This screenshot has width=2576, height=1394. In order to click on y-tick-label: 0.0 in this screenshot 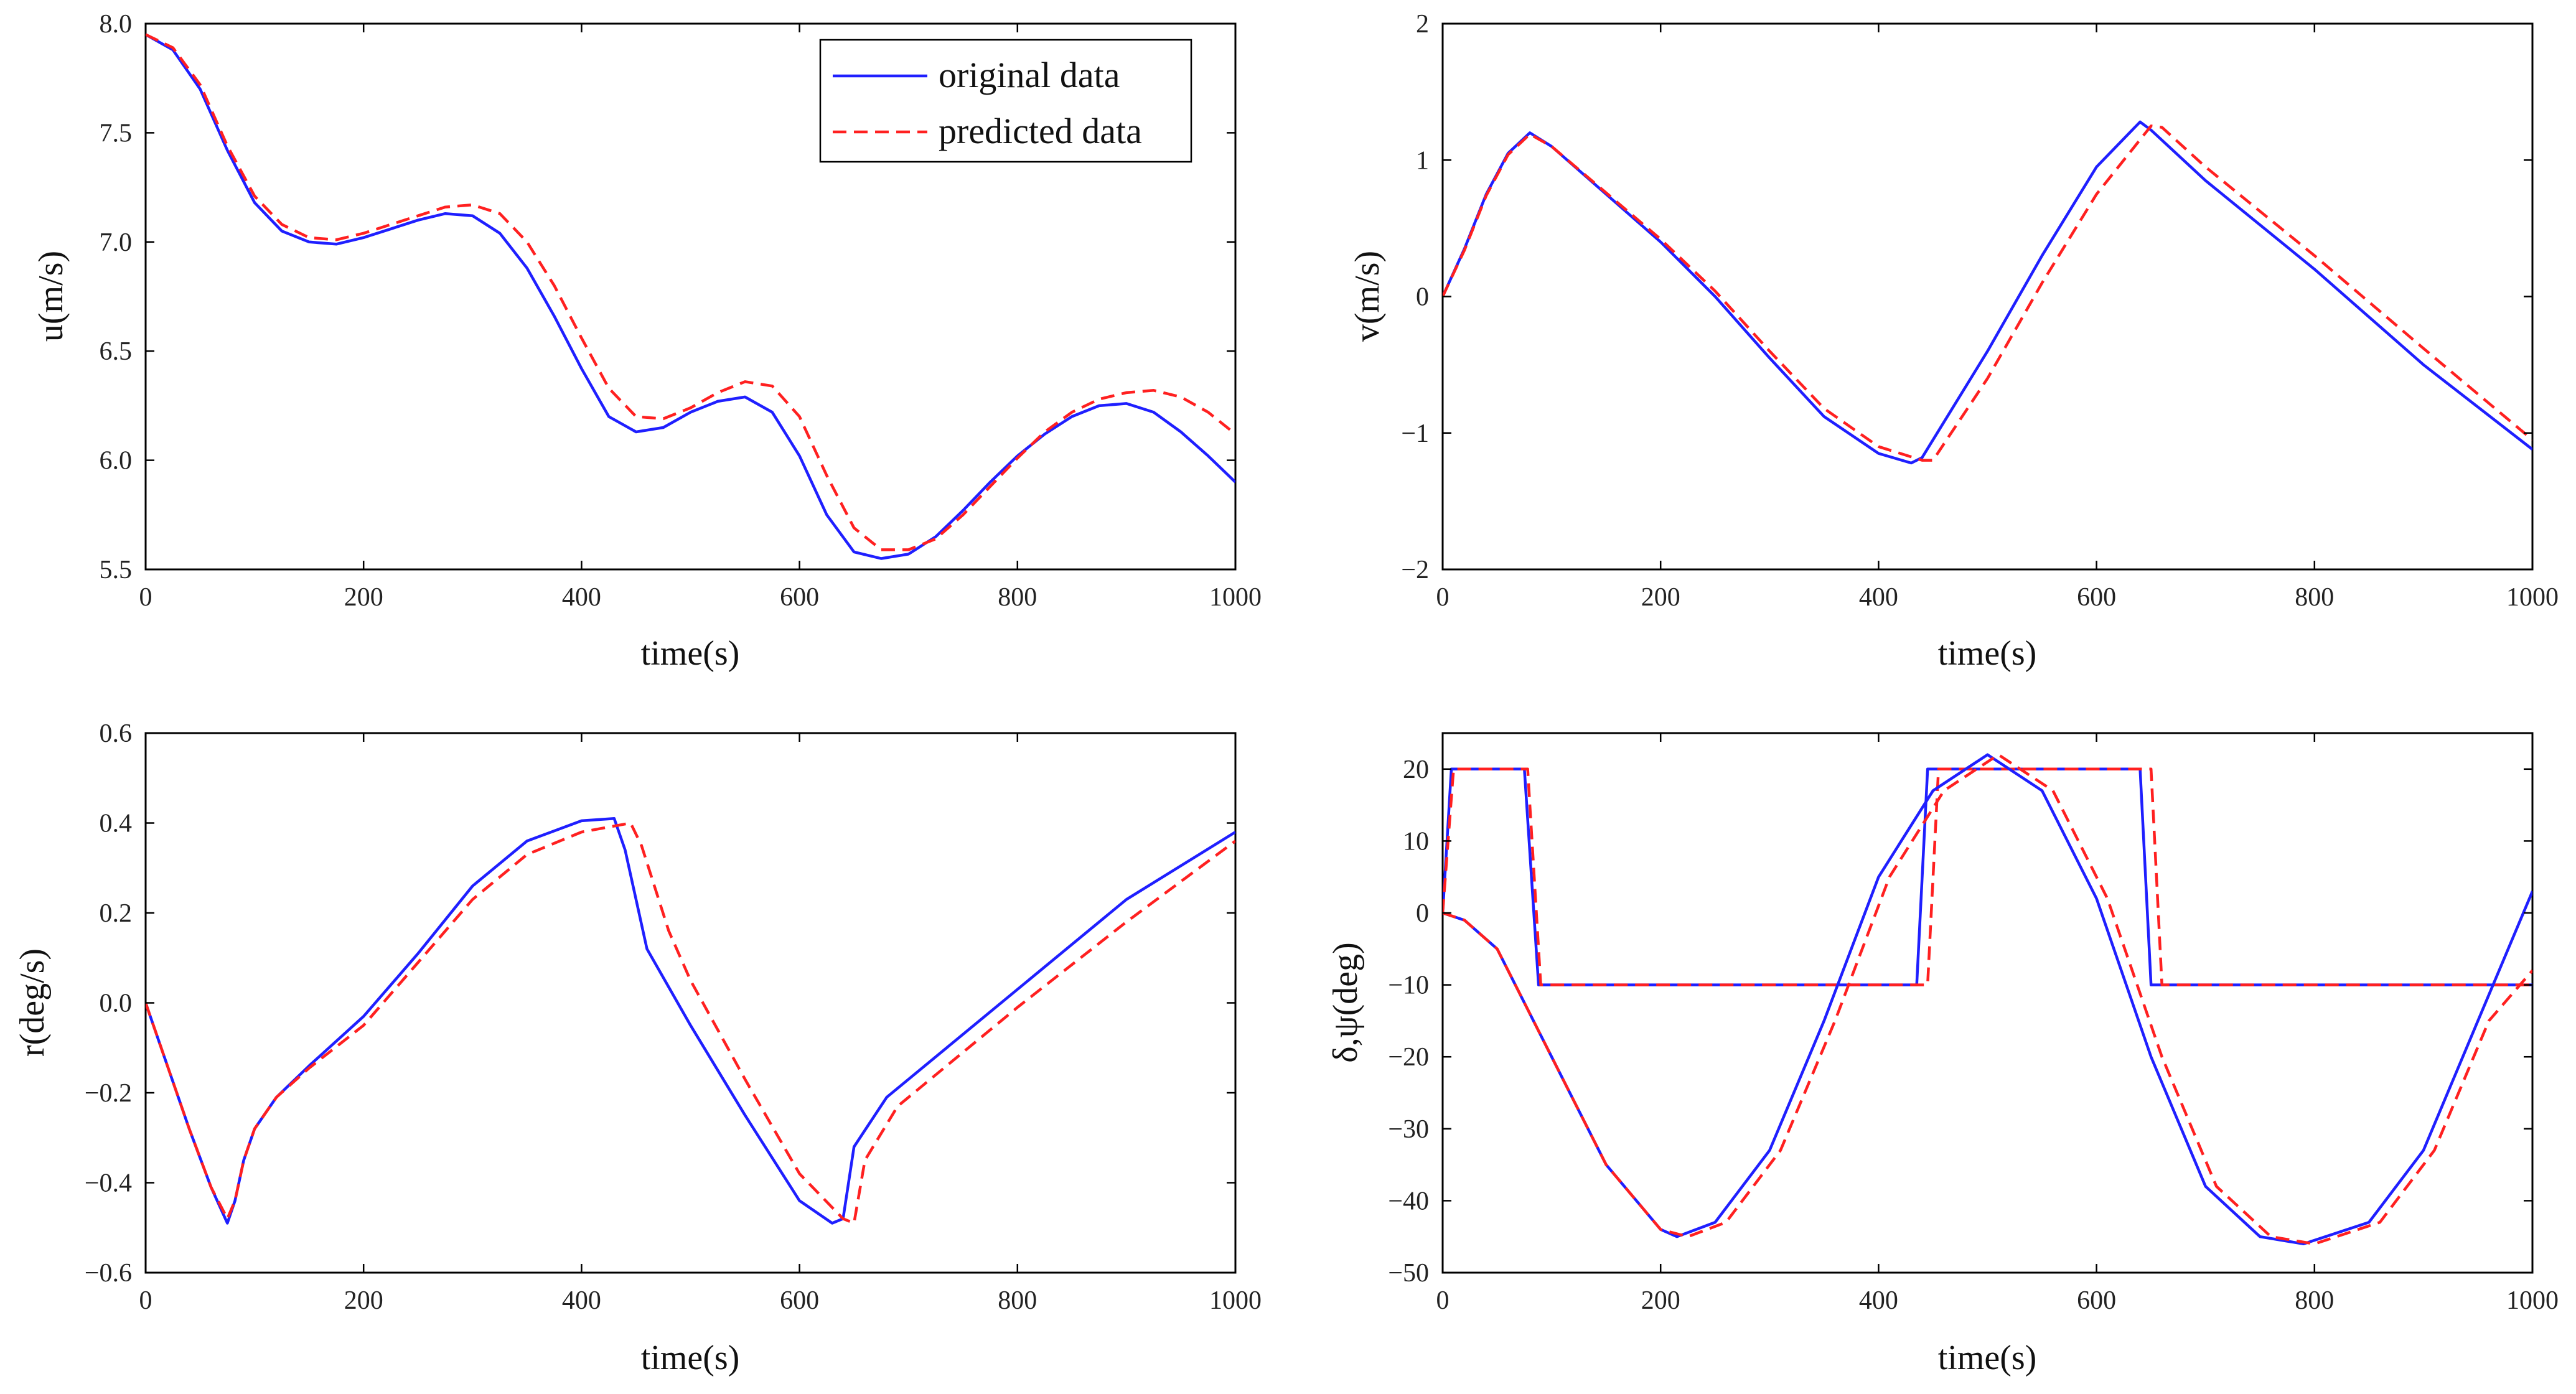, I will do `click(116, 1003)`.